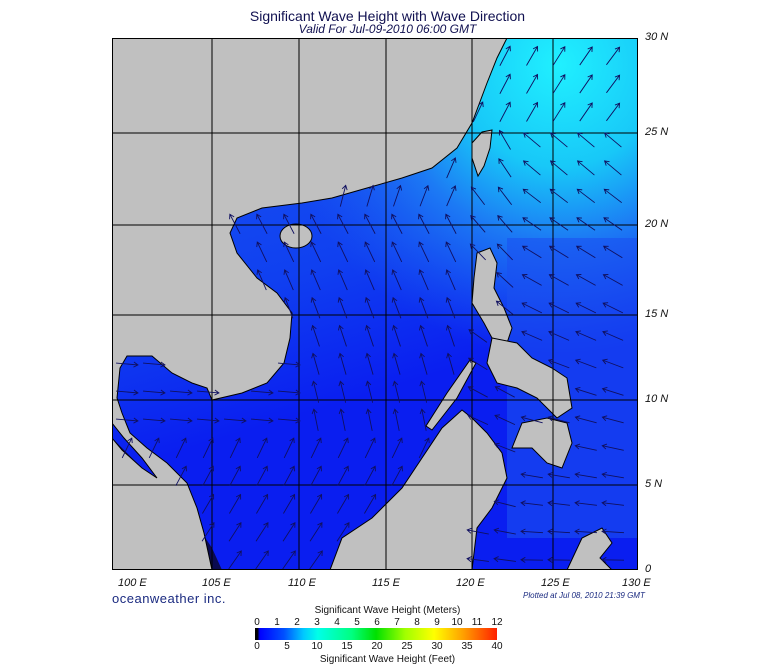  What do you see at coordinates (467, 646) in the screenshot?
I see `legend-tick-feet: 35` at bounding box center [467, 646].